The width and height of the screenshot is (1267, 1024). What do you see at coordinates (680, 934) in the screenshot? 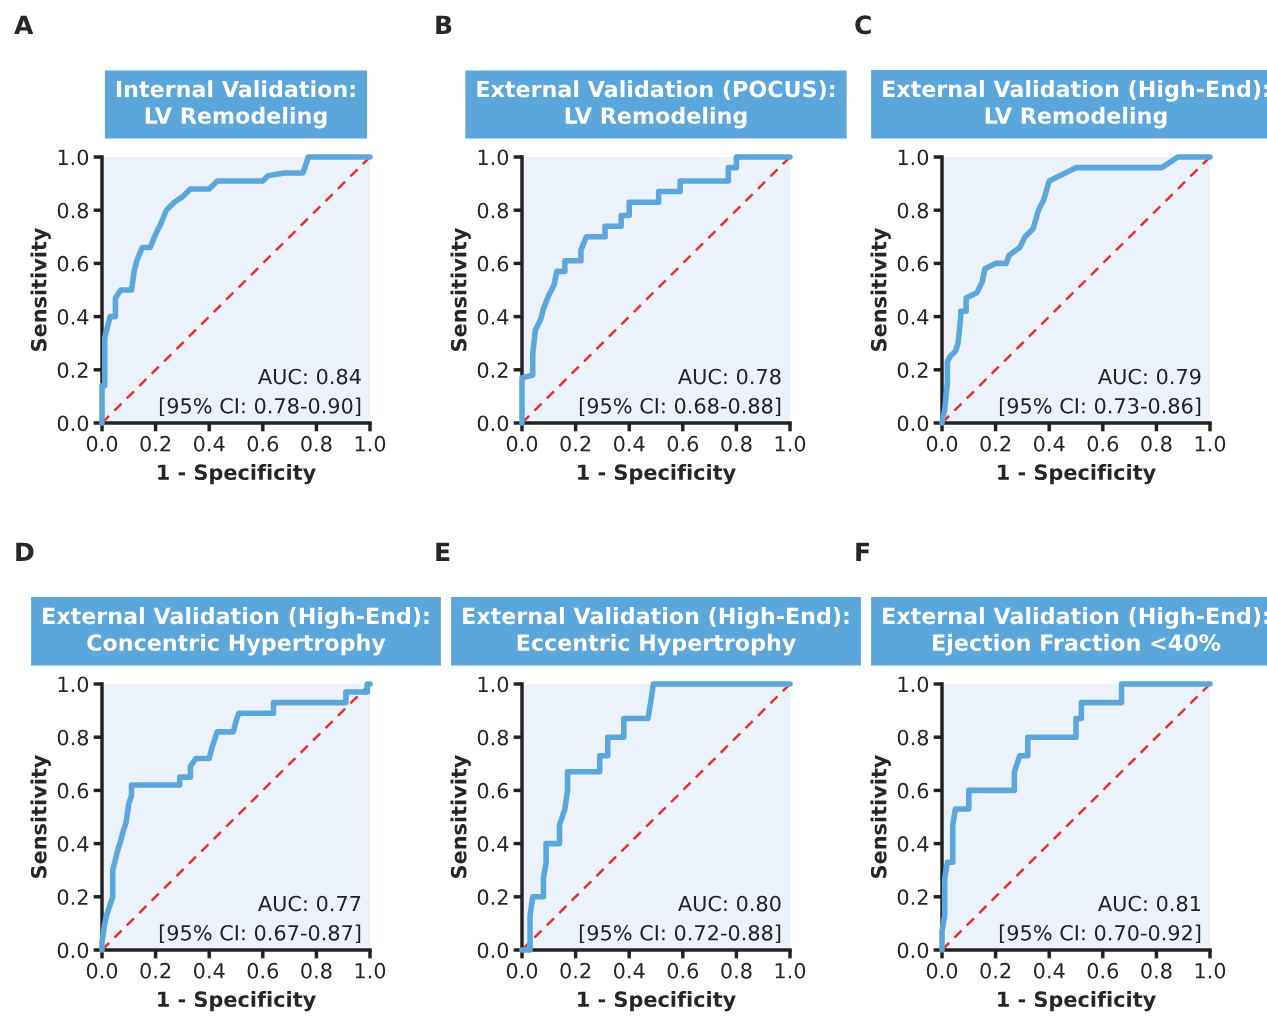
I see `annotation: [95% CI: 0.72-0.88]` at bounding box center [680, 934].